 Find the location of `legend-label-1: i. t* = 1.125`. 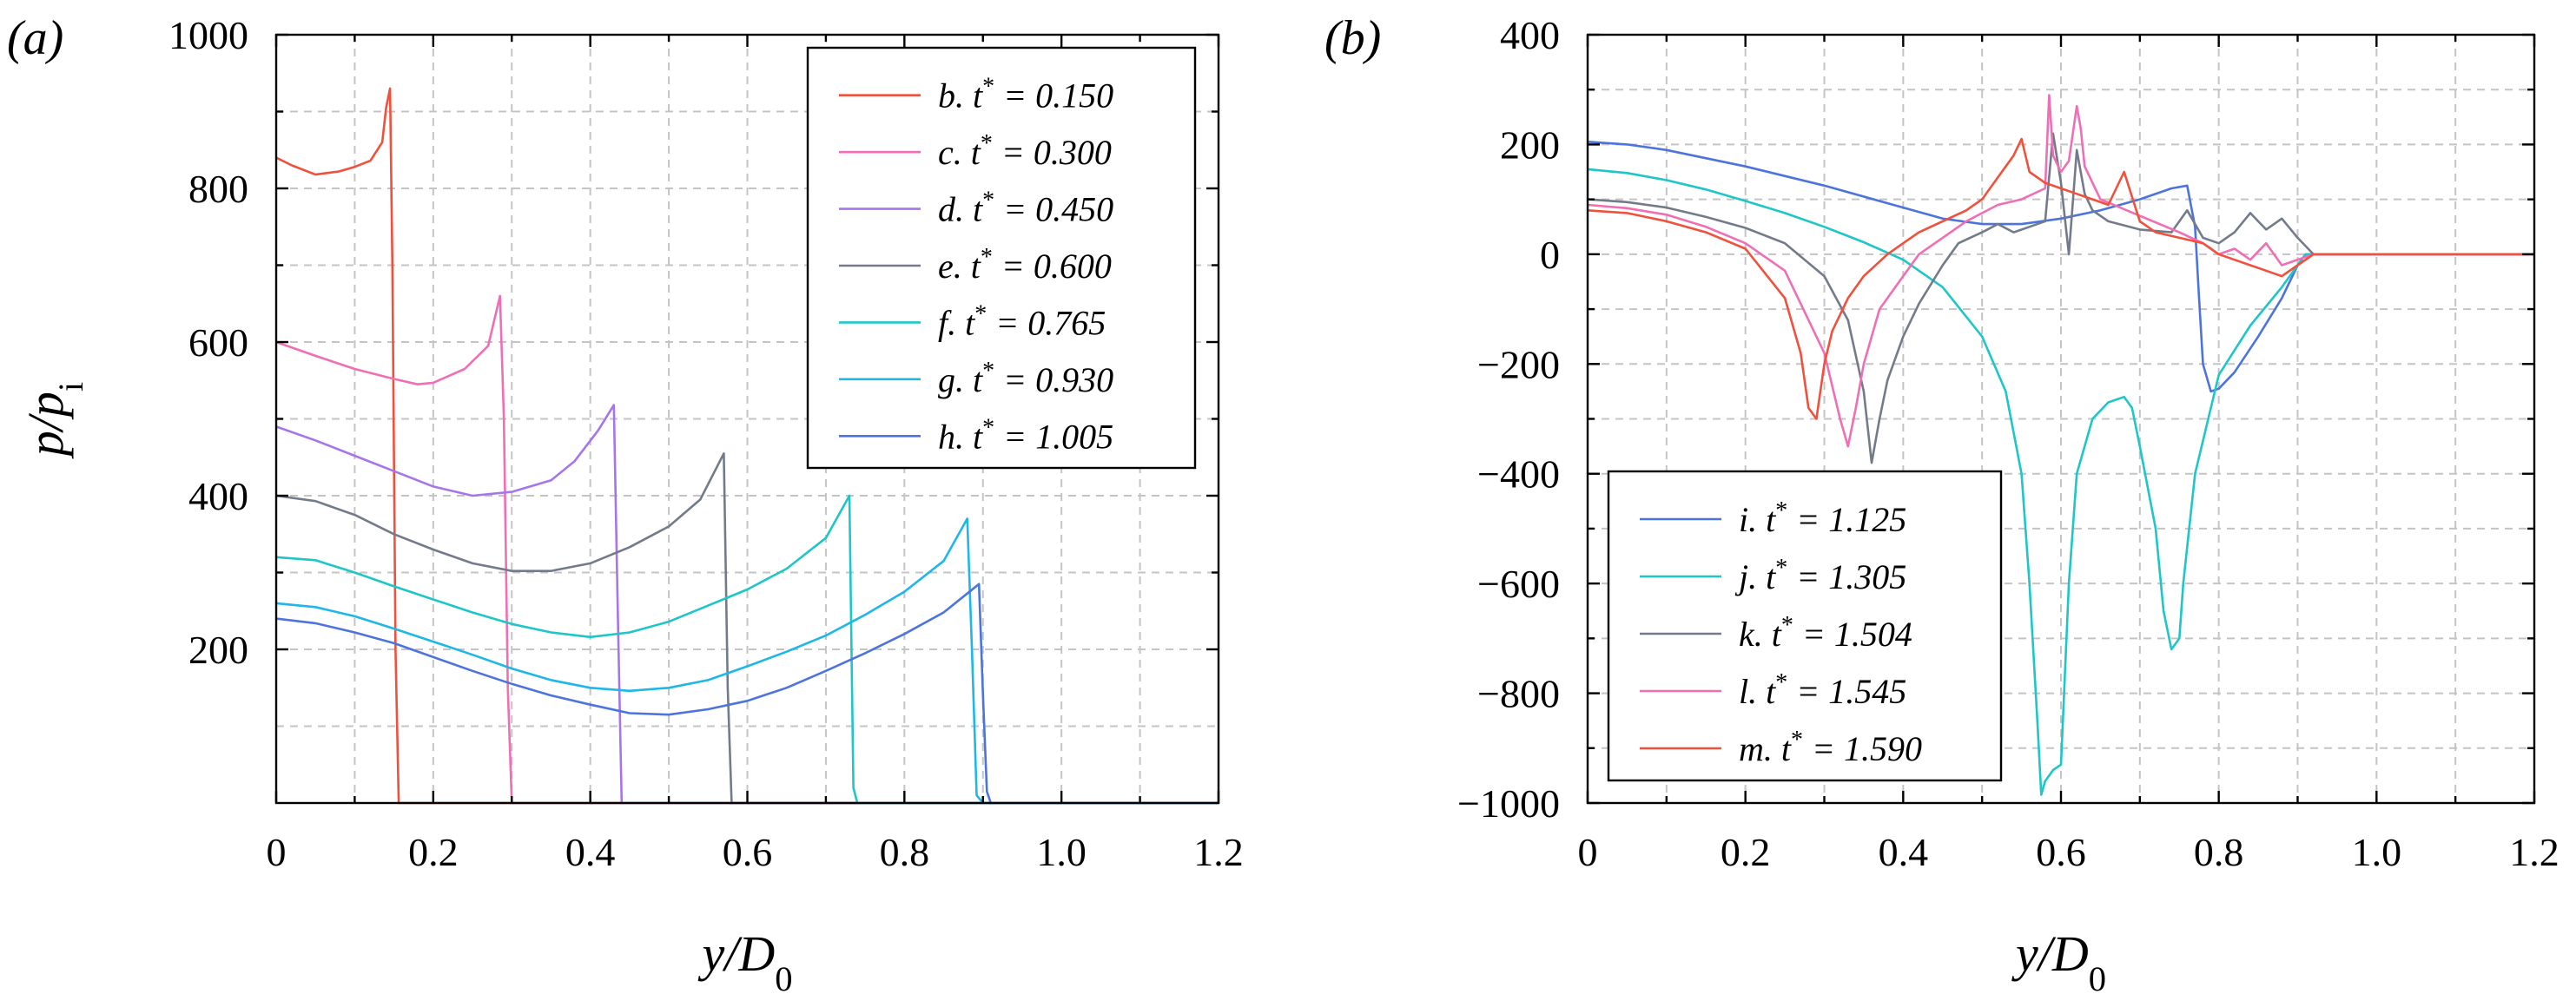

legend-label-1: i. t* = 1.125 is located at coordinates (1822, 518).